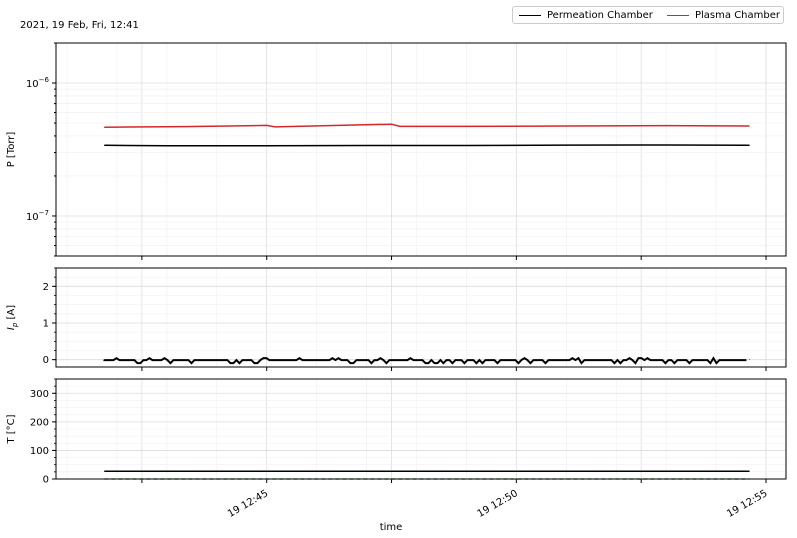 The width and height of the screenshot is (797, 538). Describe the element at coordinates (39, 451) in the screenshot. I see `y-tick-label: 100` at that location.